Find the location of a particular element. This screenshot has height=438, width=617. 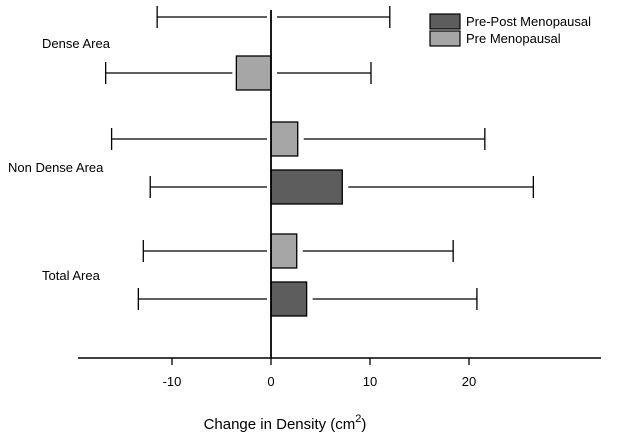

category-label: Total Area is located at coordinates (71, 275).